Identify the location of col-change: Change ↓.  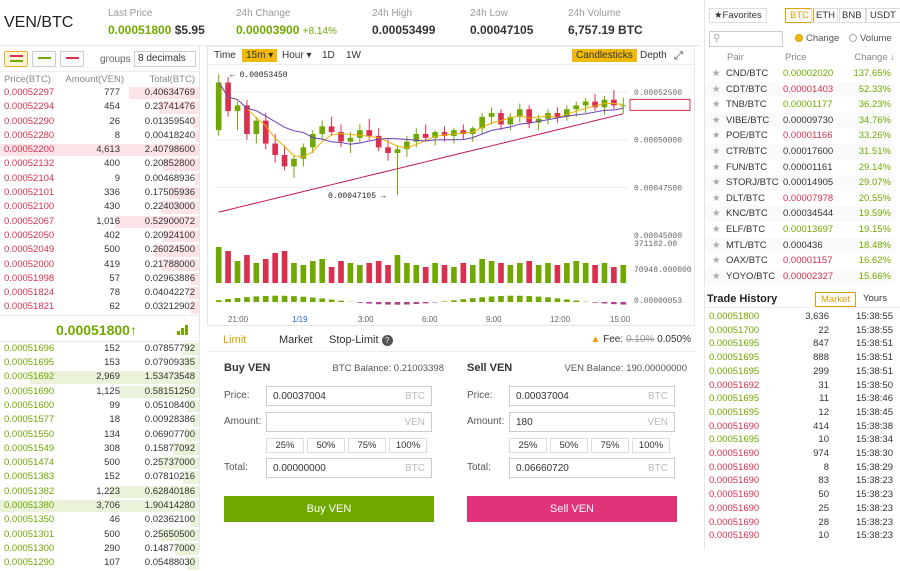
(874, 57).